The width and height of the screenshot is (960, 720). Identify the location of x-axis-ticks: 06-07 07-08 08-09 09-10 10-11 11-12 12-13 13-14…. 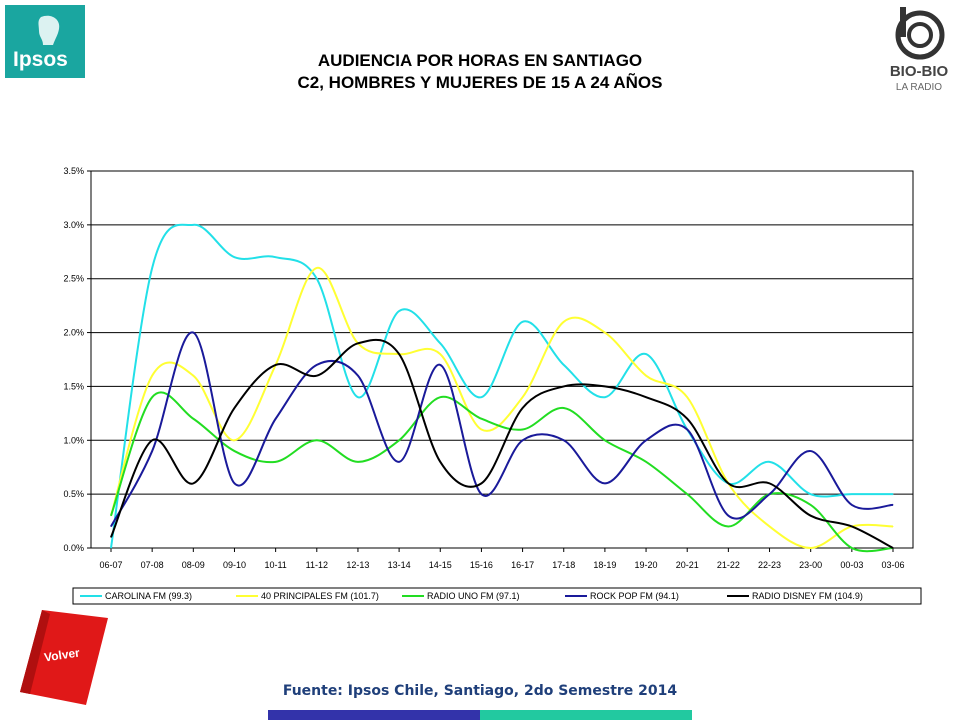
(502, 559).